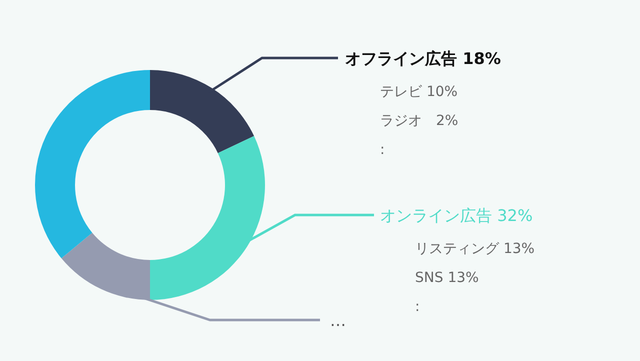 This screenshot has width=640, height=361. I want to click on text: ラジオ 2%, so click(419, 121).